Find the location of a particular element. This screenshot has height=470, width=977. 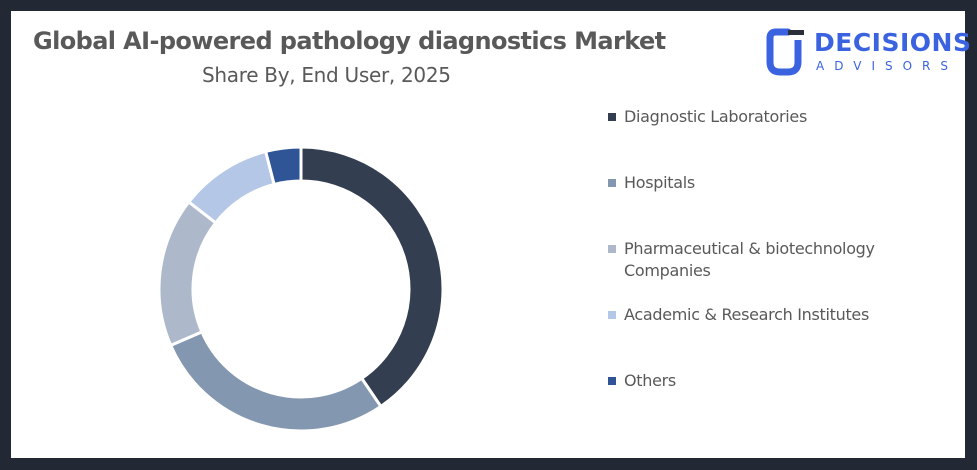

legend-label: Hospitals is located at coordinates (659, 182).